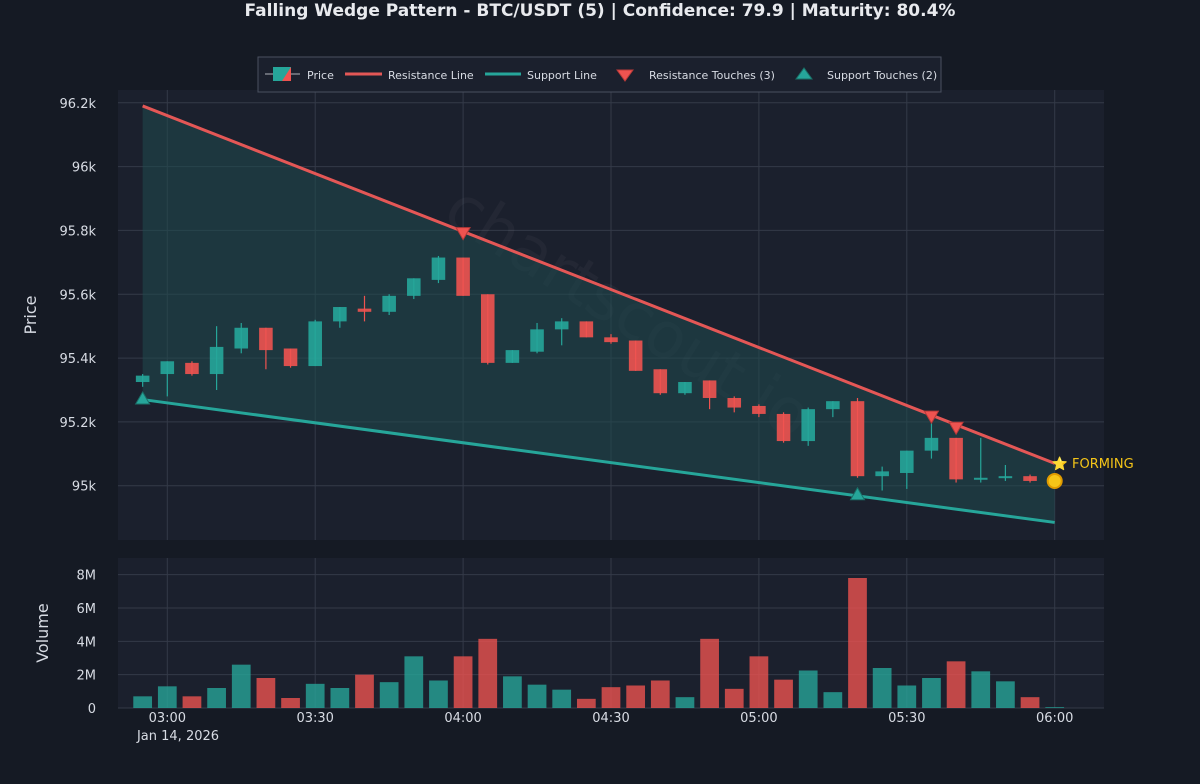 The height and width of the screenshot is (784, 1200). I want to click on x-axis-ticks: 03:00 03:30 04:00 04:30 05:00 05:30 06:00, so click(611, 718).